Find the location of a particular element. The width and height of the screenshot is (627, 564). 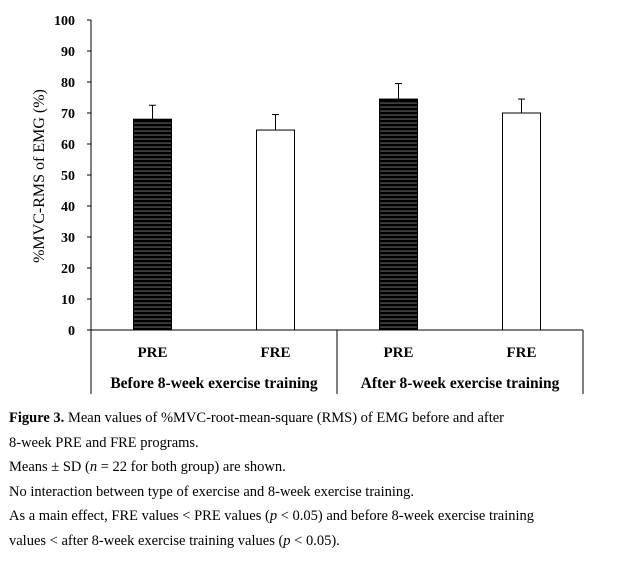

caption-p-symbol-2: p is located at coordinates (287, 540).